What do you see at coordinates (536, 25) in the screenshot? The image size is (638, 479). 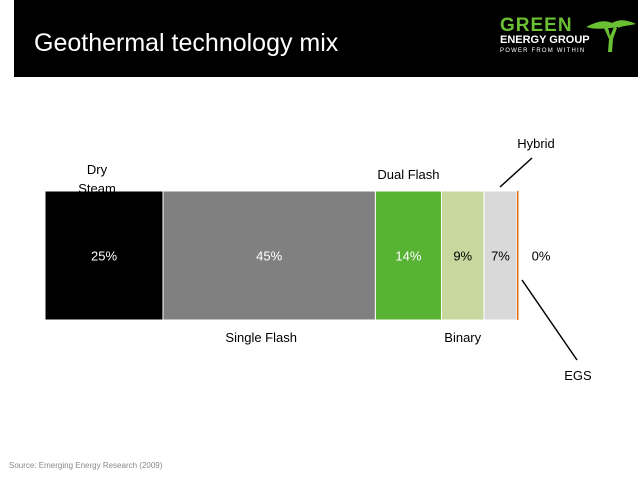 I see `logo-wordmark: GREEN` at bounding box center [536, 25].